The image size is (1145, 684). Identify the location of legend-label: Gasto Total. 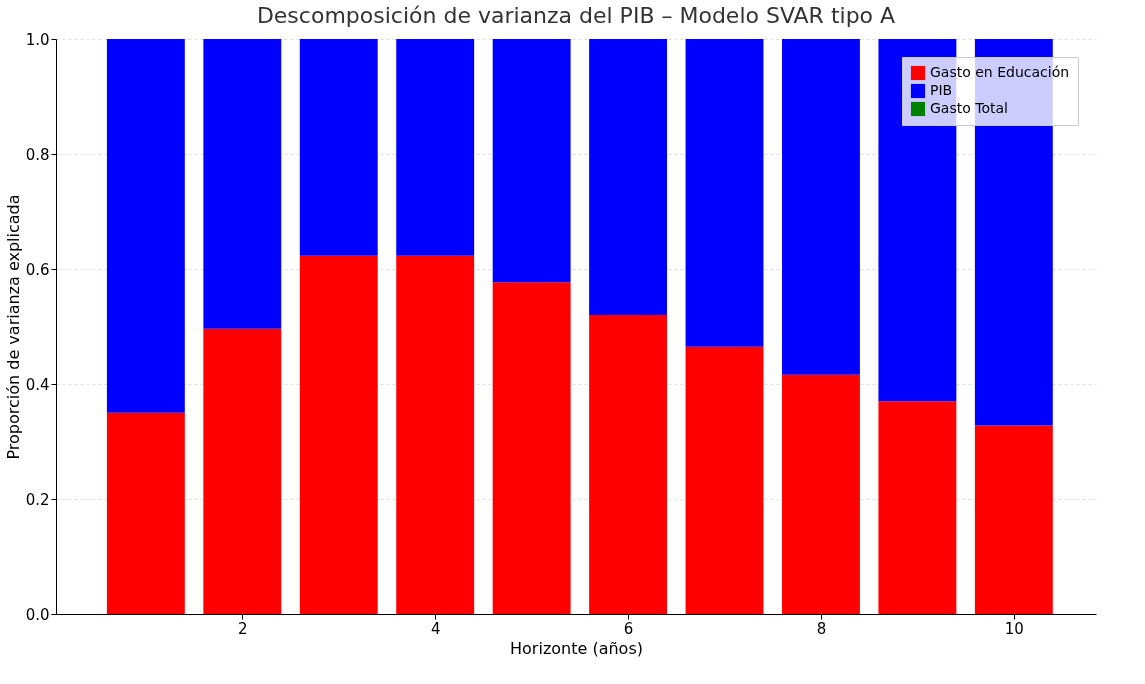
(969, 108).